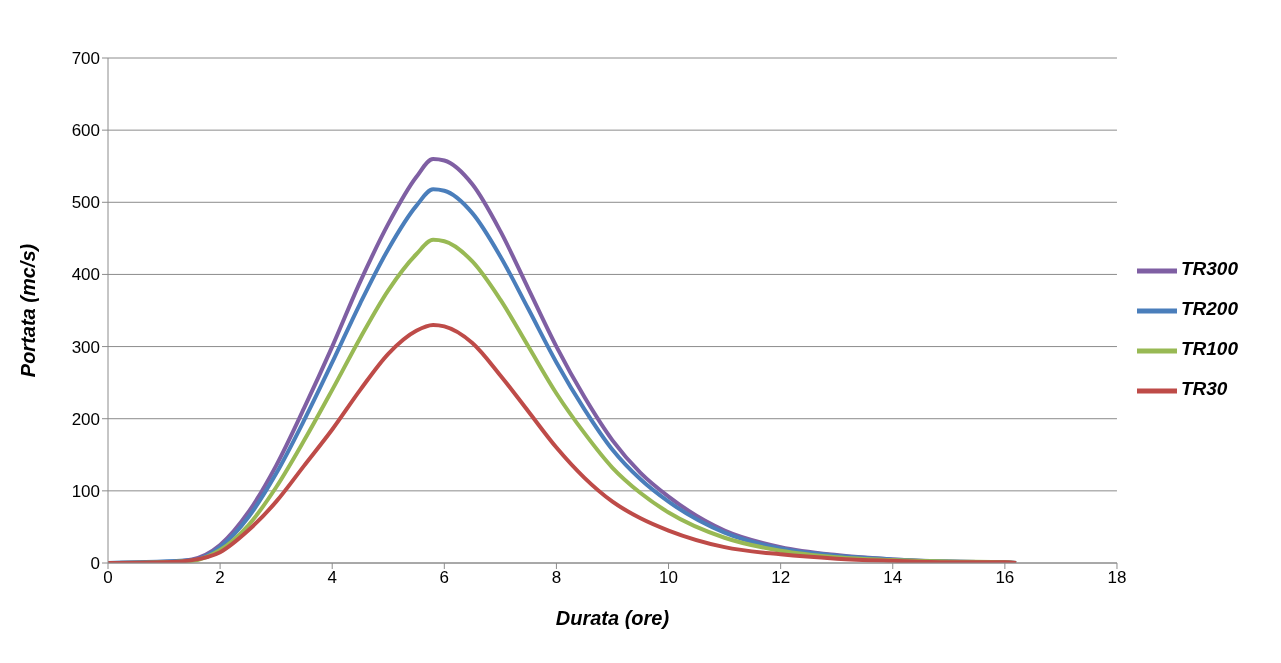  I want to click on legend-label: TR300, so click(1209, 268).